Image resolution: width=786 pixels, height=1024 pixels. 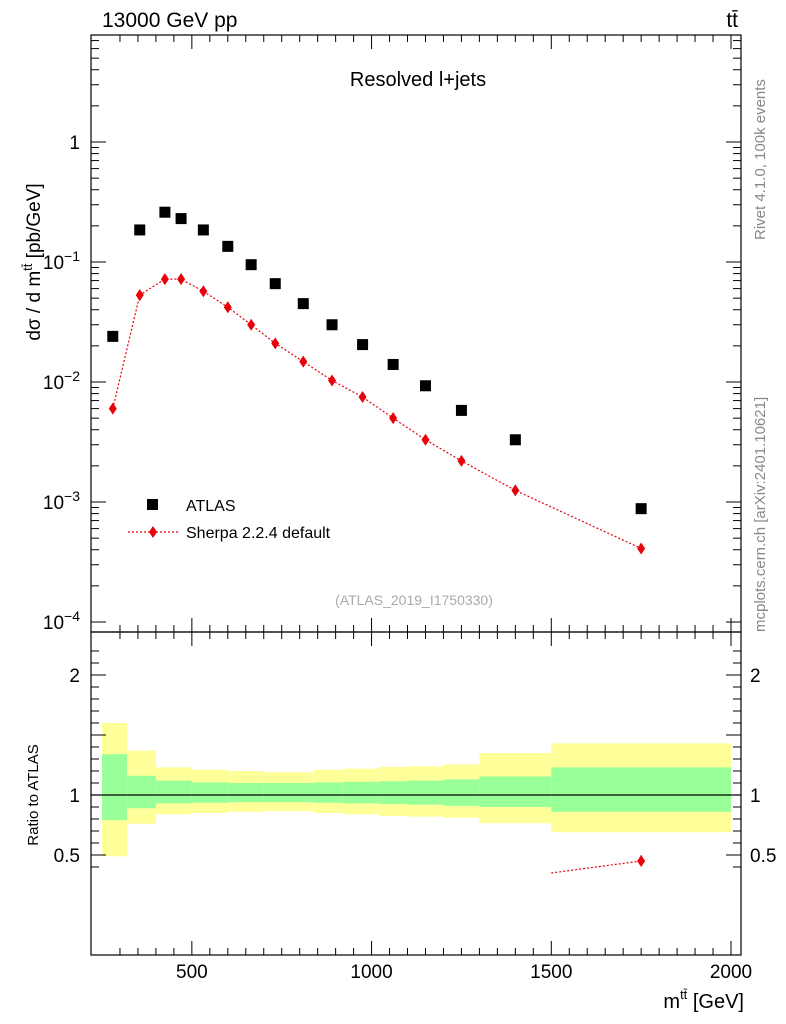 What do you see at coordinates (61, 381) in the screenshot?
I see `main-y-tick-label: 10⁻²` at bounding box center [61, 381].